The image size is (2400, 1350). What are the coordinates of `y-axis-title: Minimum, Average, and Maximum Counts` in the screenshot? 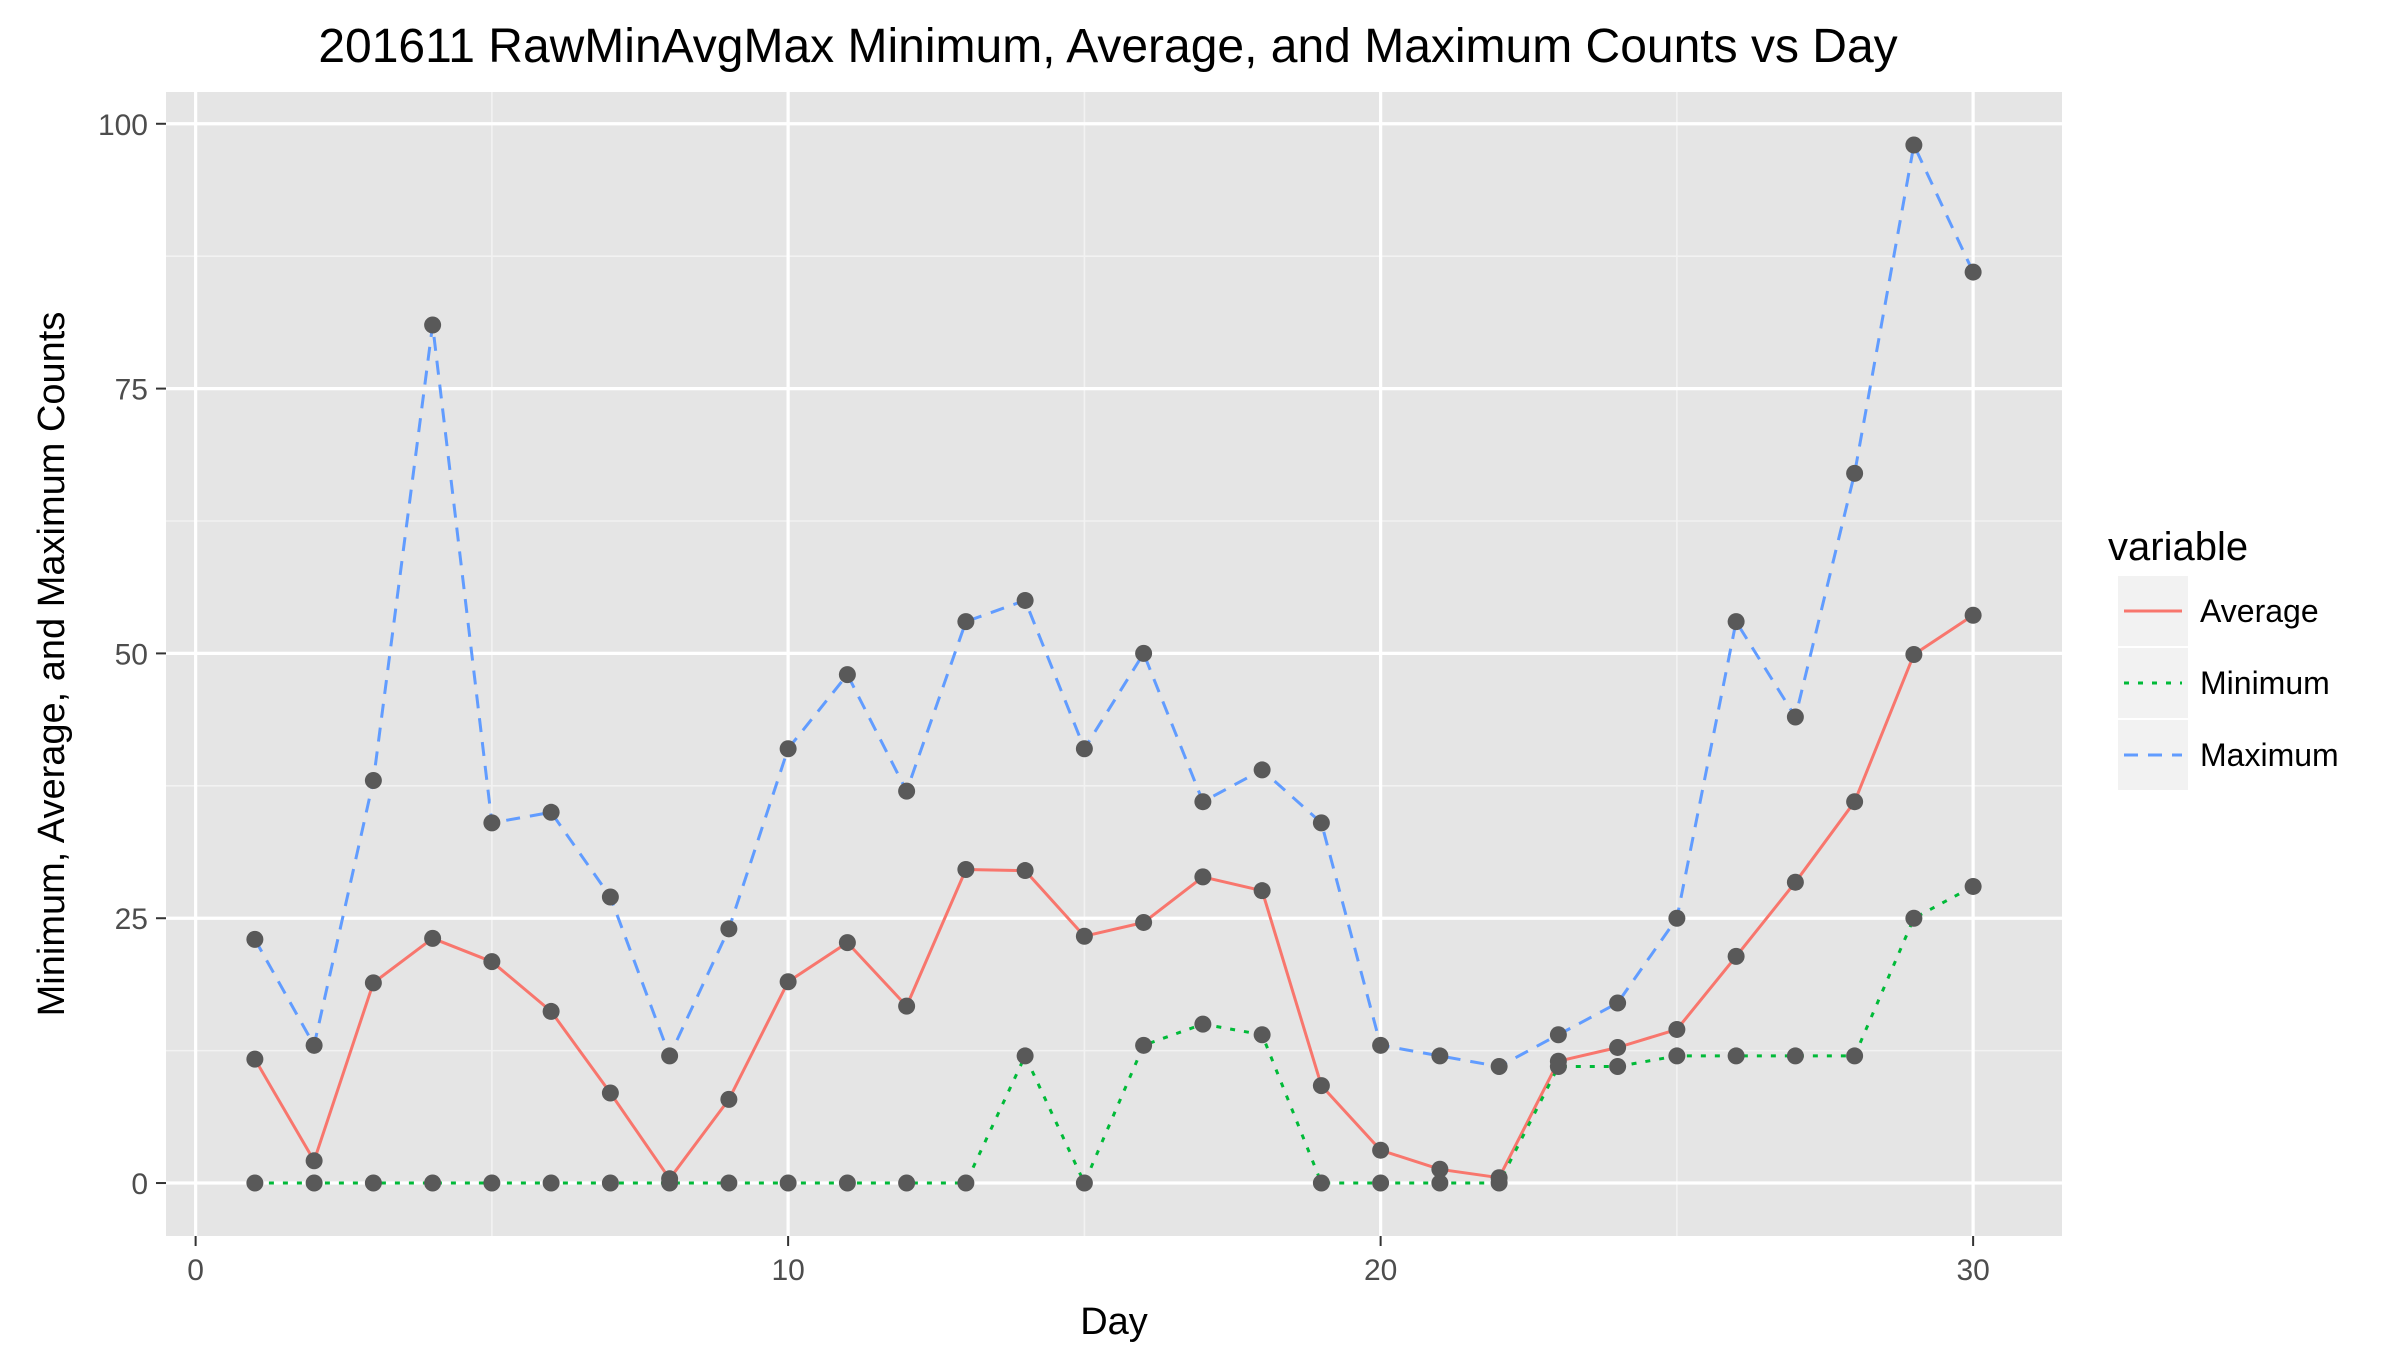 It's located at (52, 664).